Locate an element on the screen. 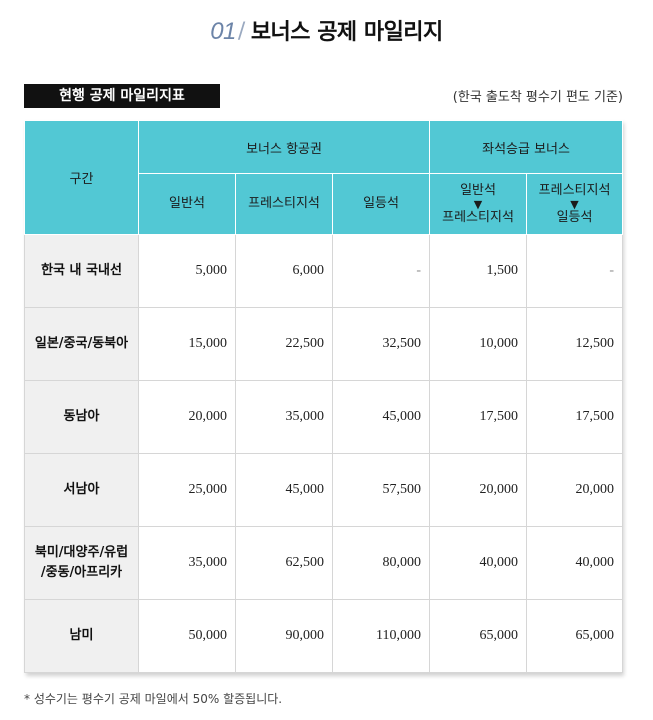 The image size is (653, 720). mileage-cell: 25,000 is located at coordinates (187, 490).